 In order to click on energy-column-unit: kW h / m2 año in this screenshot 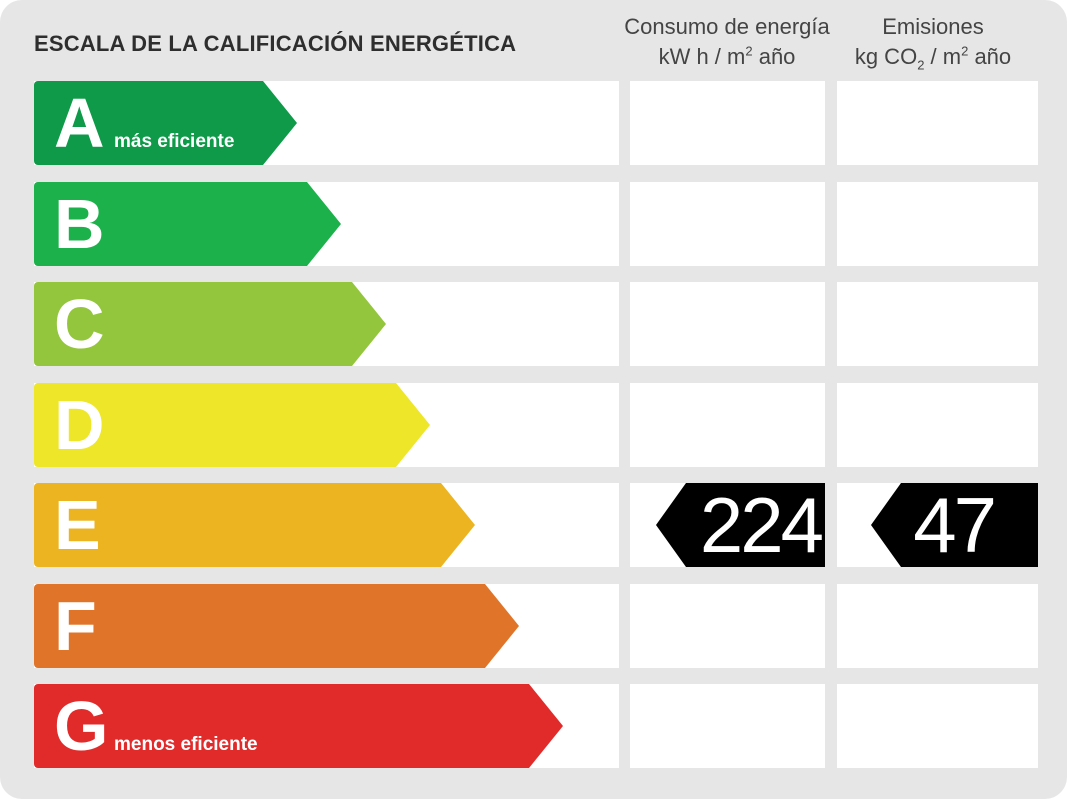, I will do `click(727, 56)`.